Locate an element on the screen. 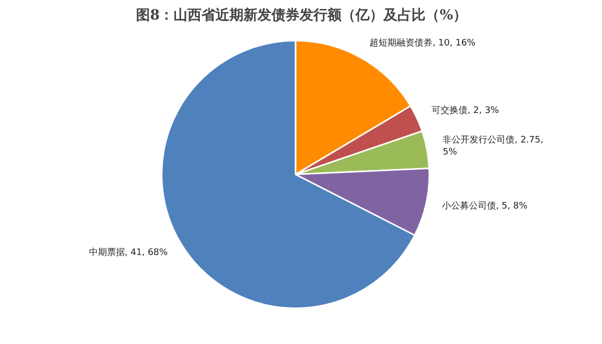  slice-label: 中期票据, 41, 68% is located at coordinates (128, 252).